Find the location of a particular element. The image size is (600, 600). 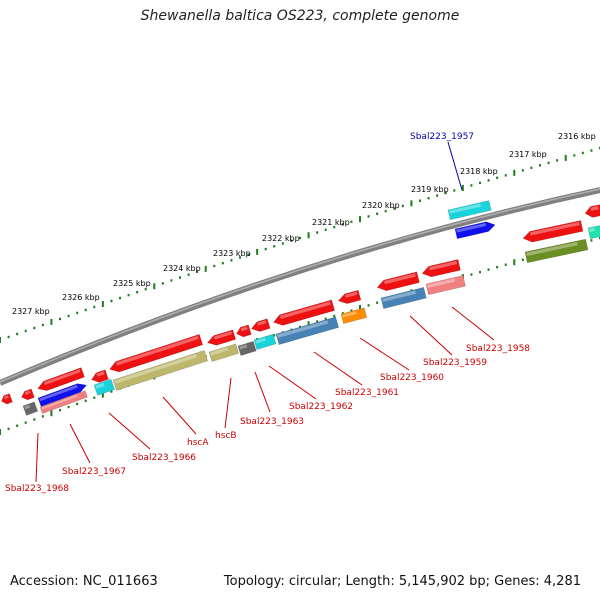

gene-arrow-1957 is located at coordinates (475, 230).